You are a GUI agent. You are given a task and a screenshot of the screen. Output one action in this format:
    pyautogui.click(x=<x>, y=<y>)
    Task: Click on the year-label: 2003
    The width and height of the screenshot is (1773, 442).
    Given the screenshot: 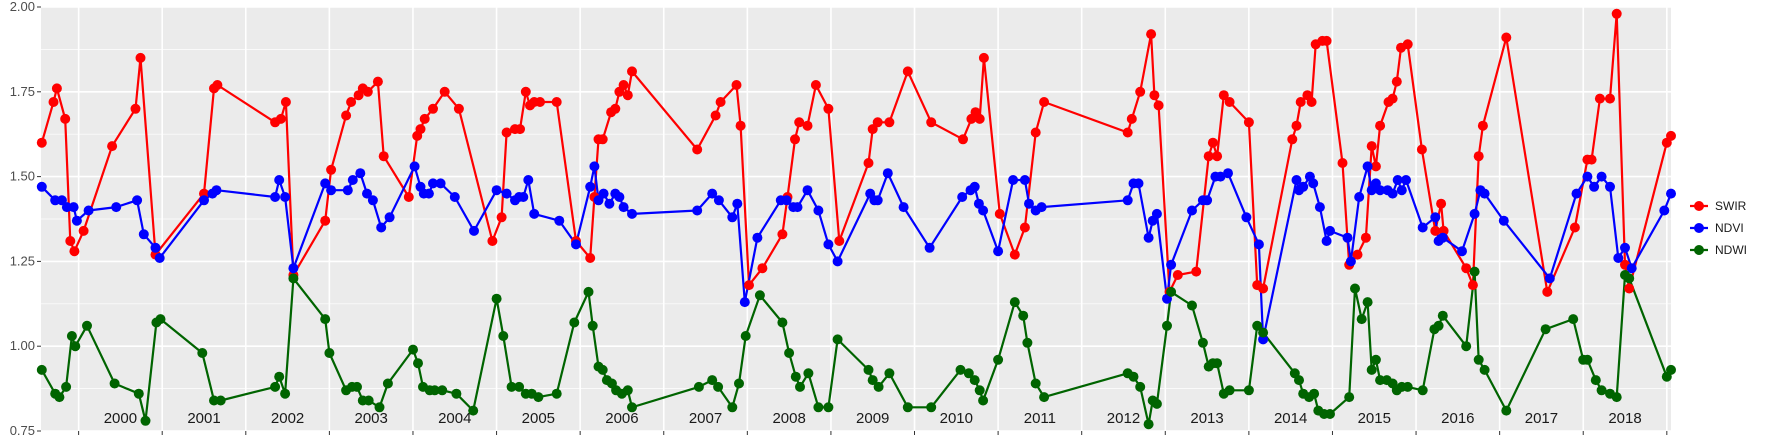 What is the action you would take?
    pyautogui.click(x=370, y=418)
    